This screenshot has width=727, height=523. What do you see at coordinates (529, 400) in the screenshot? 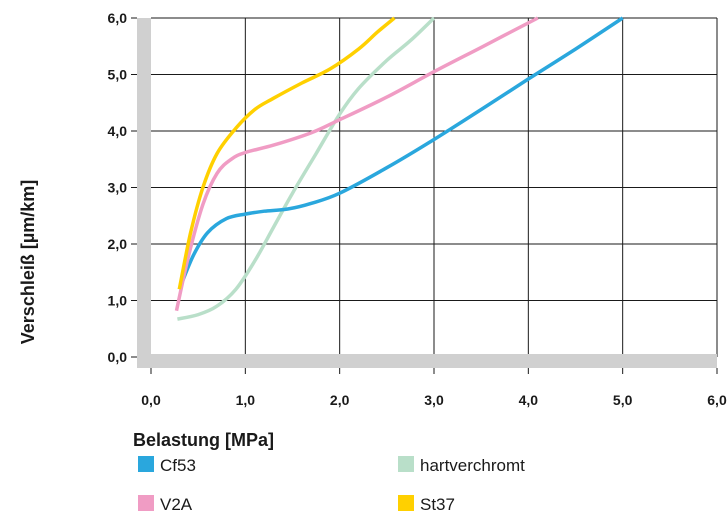
I see `x-tick-label: 4,0` at bounding box center [529, 400].